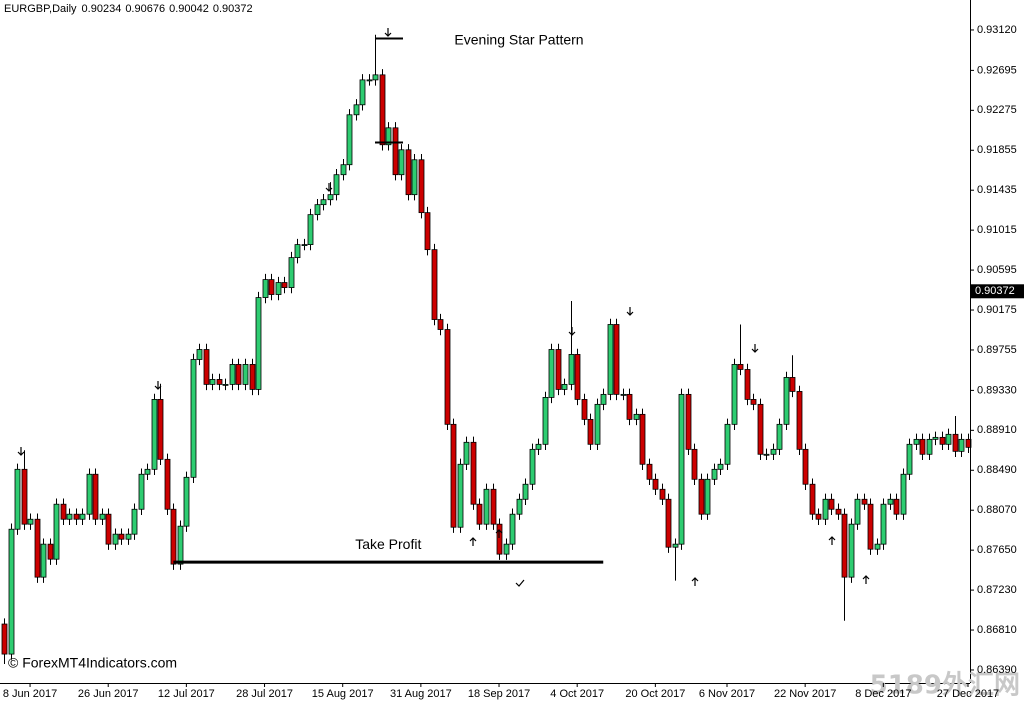 The width and height of the screenshot is (1024, 705). I want to click on x-tick-label: 6 Nov 2017, so click(727, 694).